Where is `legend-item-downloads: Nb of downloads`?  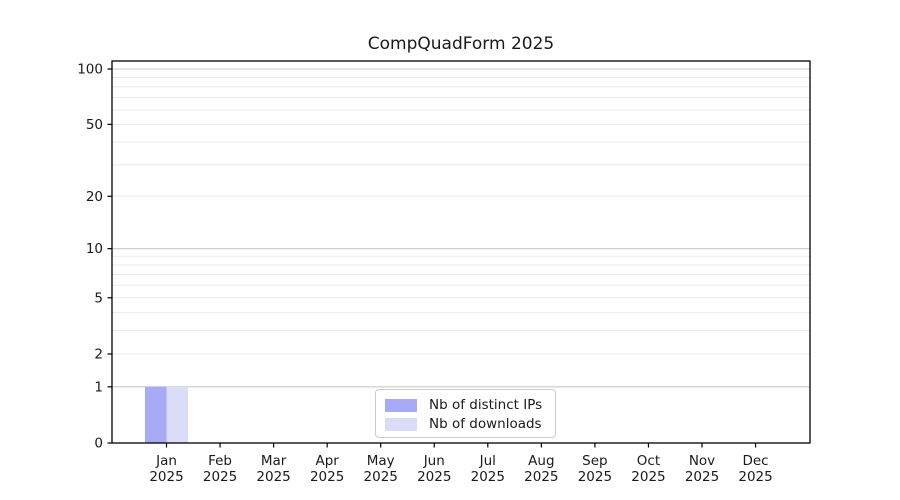
legend-item-downloads: Nb of downloads is located at coordinates (466, 424).